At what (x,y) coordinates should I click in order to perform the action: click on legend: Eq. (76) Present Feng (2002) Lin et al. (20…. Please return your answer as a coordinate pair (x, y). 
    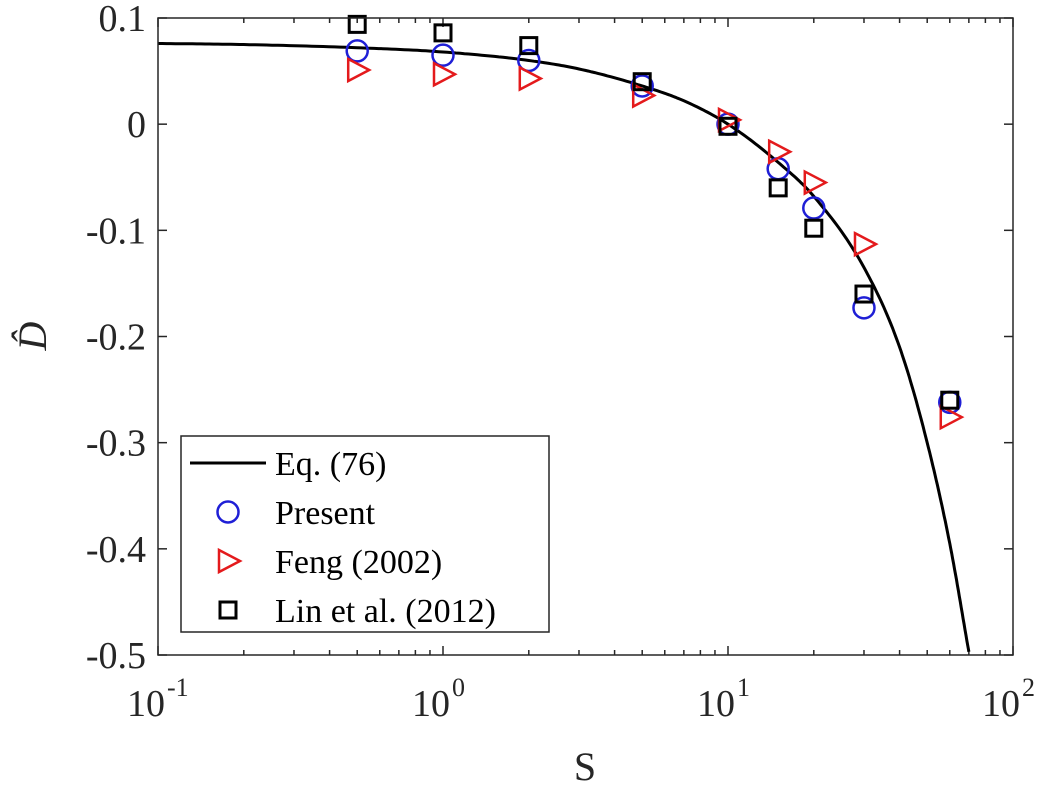
    Looking at the image, I should click on (365, 534).